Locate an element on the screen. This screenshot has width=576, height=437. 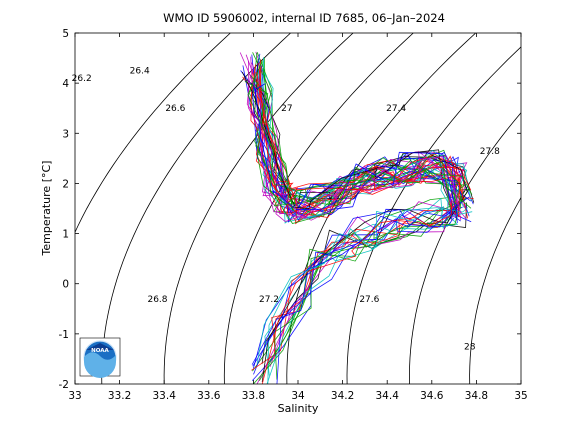
isopycnal-label: 26.8 is located at coordinates (157, 300).